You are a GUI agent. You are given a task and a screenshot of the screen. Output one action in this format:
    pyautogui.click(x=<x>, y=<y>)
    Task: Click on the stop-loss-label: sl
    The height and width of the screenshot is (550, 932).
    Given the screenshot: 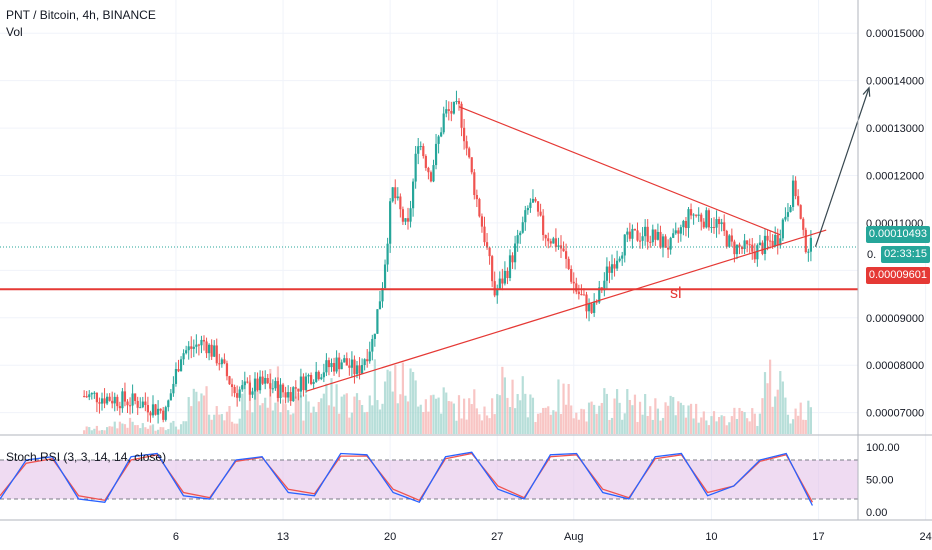 What is the action you would take?
    pyautogui.click(x=676, y=293)
    